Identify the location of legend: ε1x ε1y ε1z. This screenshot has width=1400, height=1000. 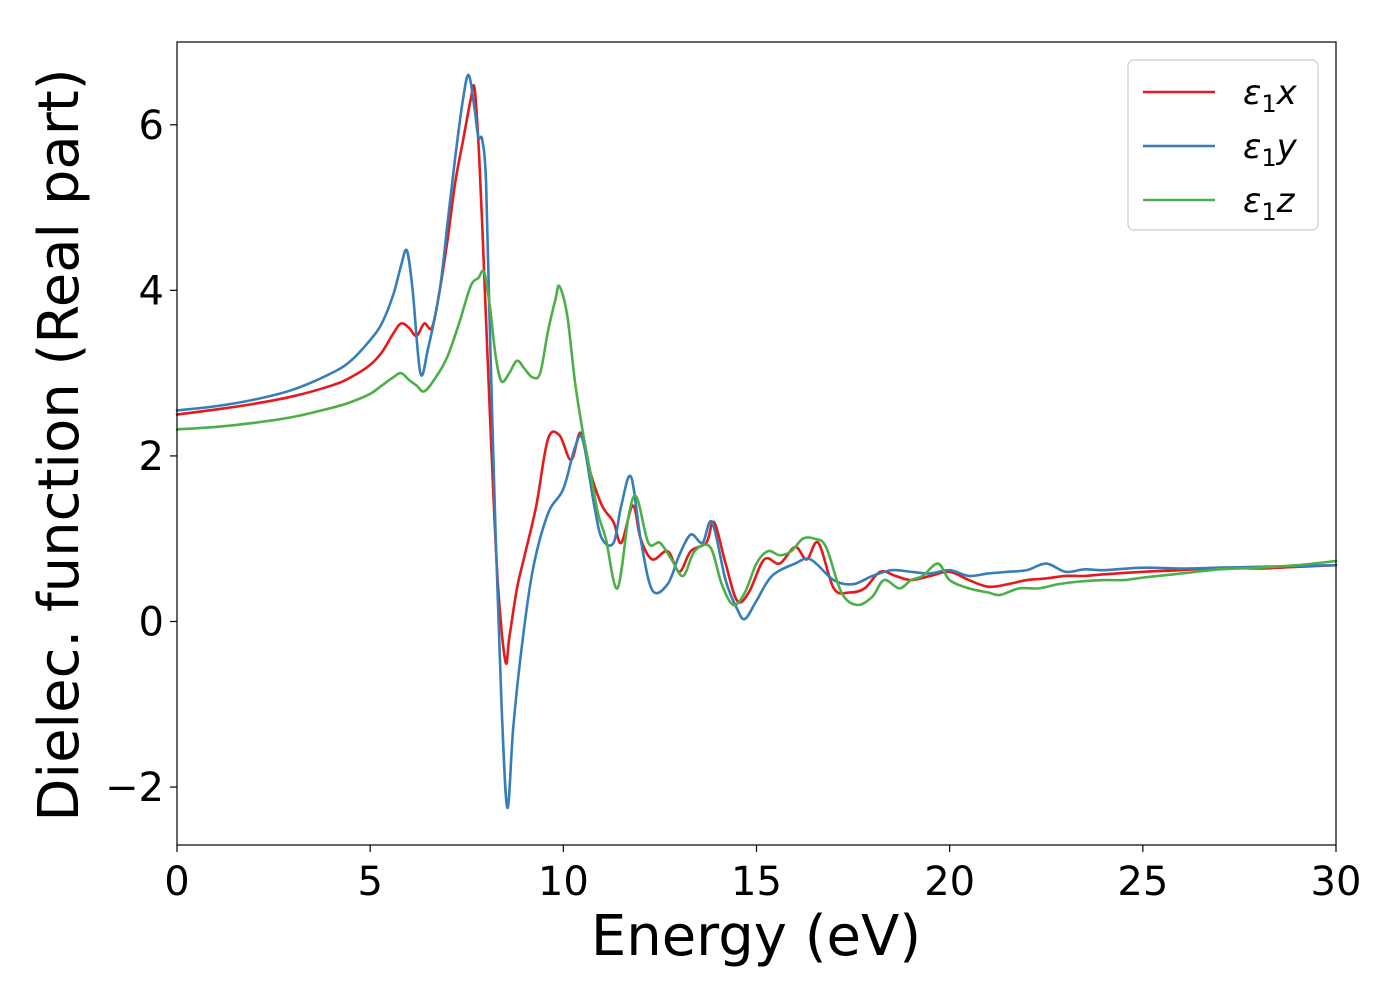
(1223, 145).